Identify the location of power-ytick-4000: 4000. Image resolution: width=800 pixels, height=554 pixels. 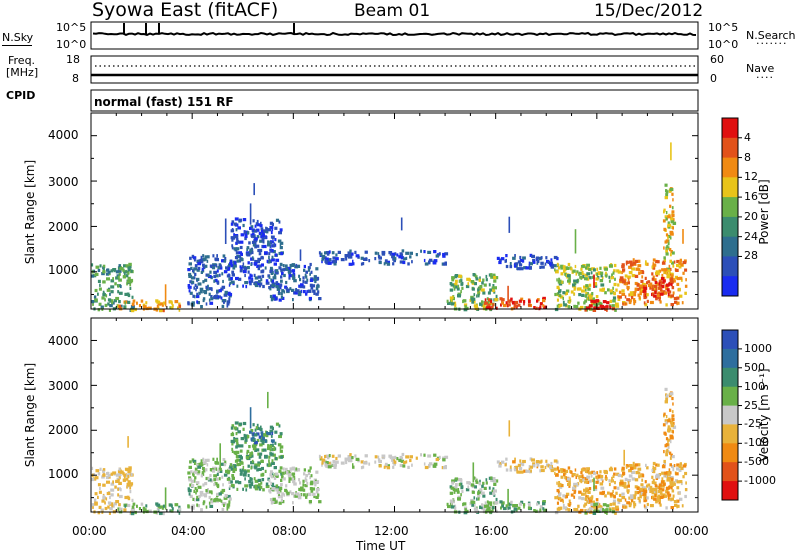
(63, 135).